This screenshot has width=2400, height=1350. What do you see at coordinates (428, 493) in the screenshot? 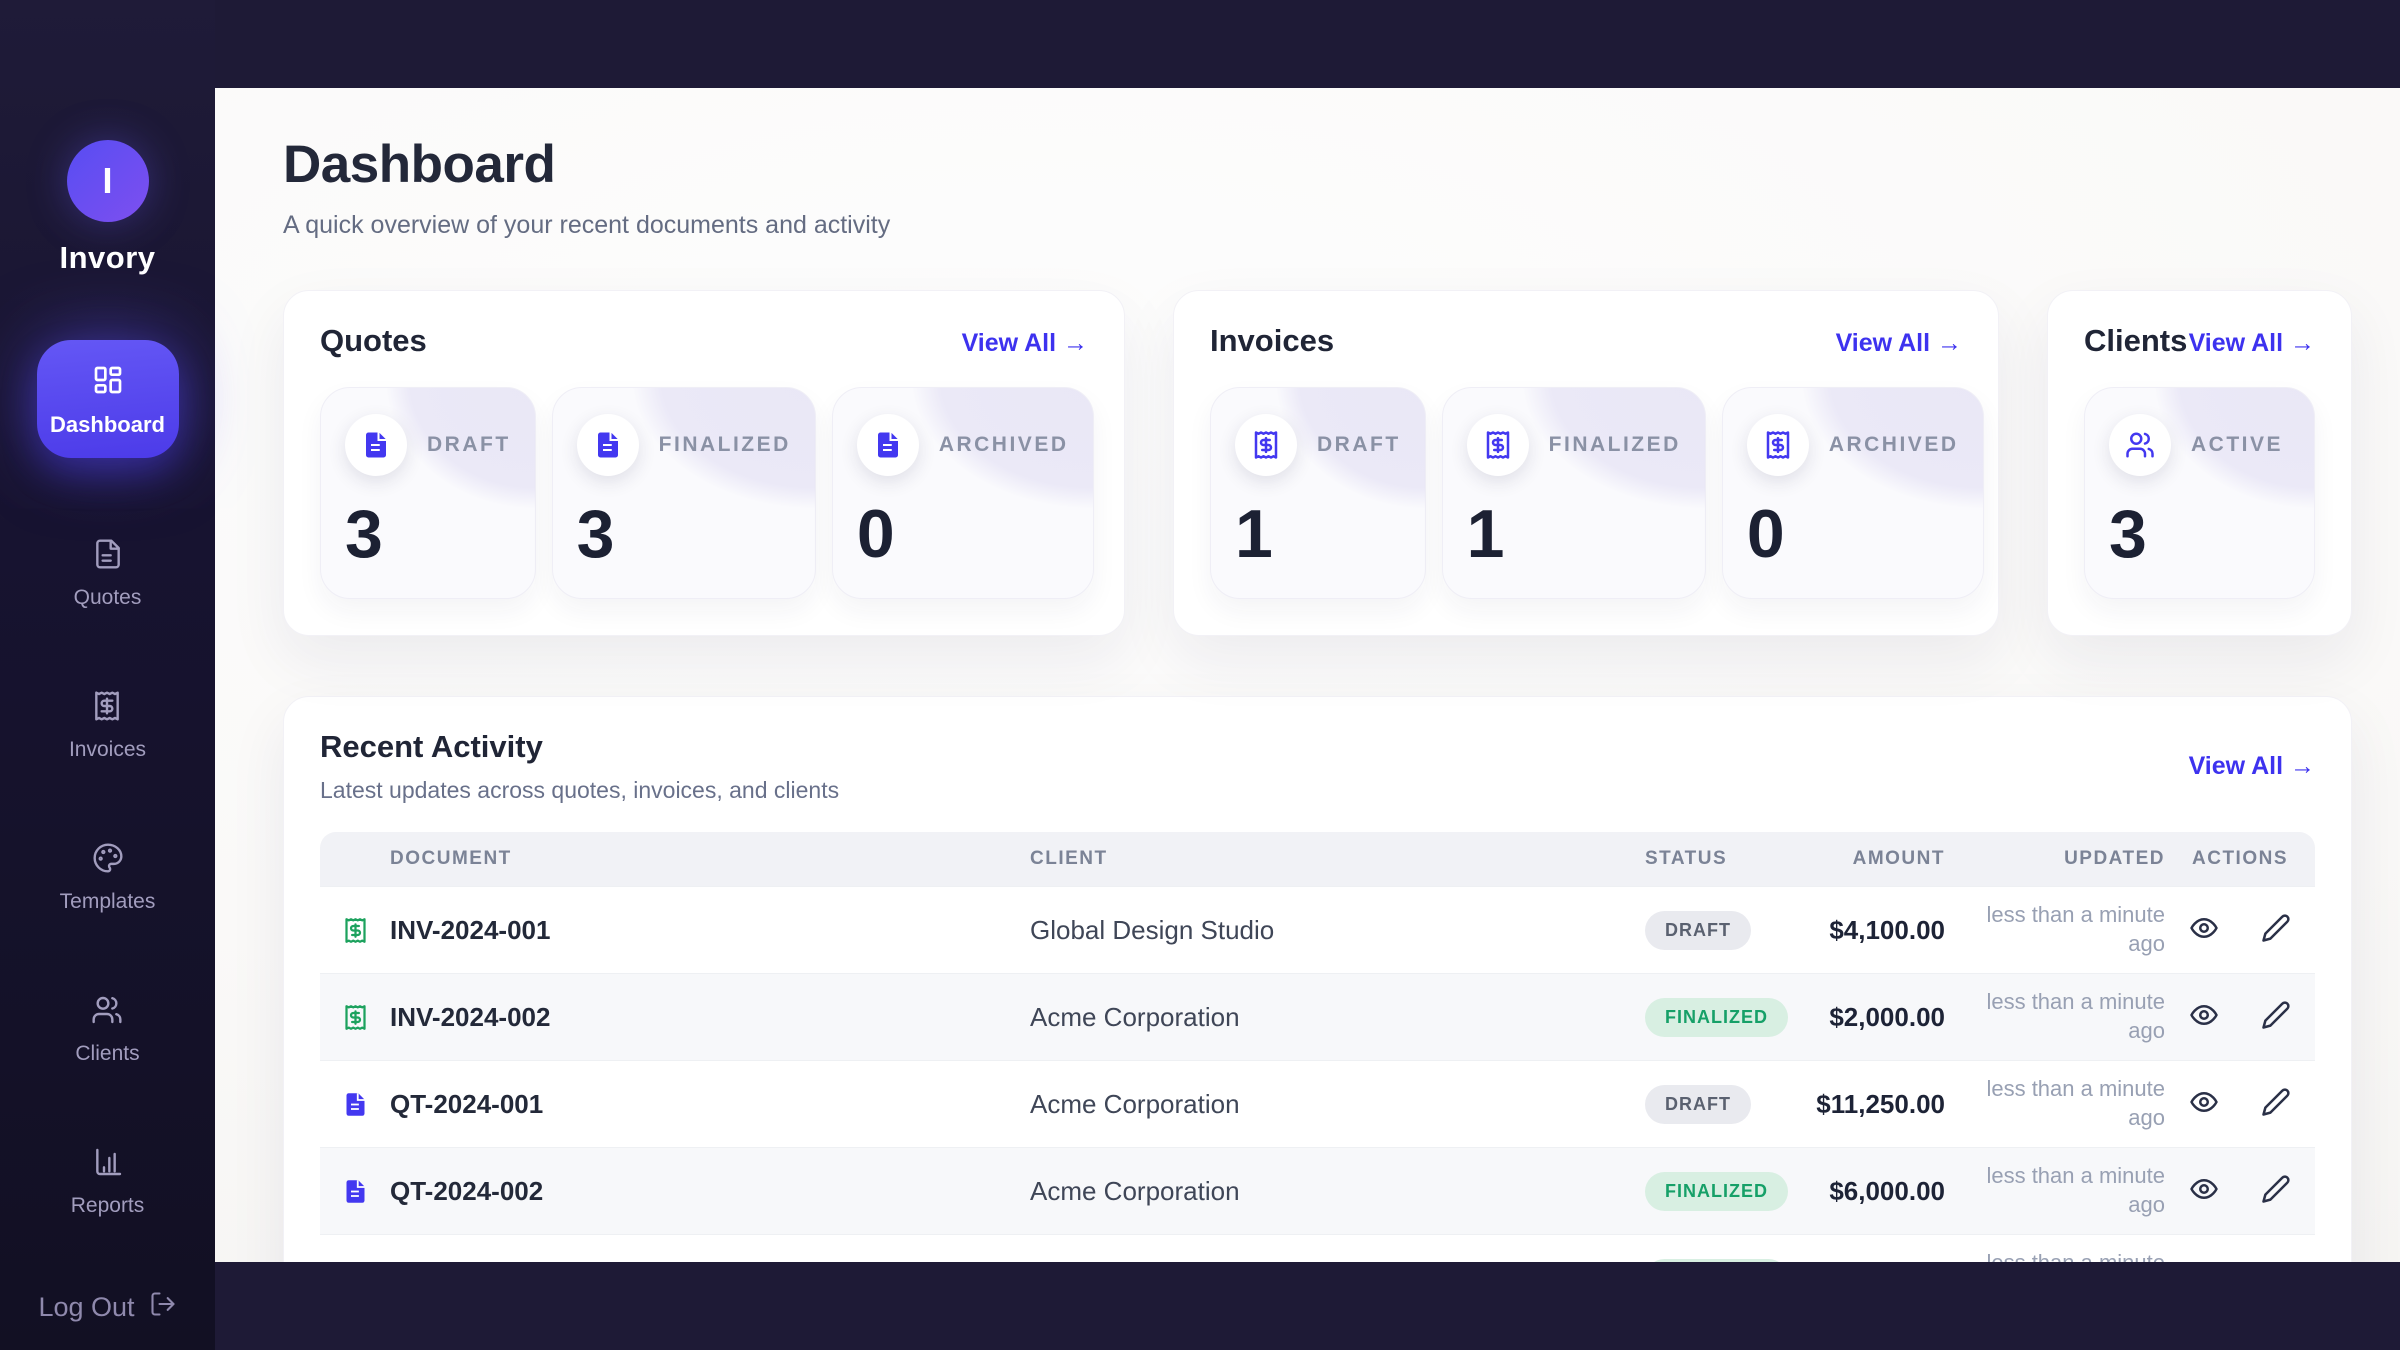
I see `quotes-draft-tile: DRAFT 3` at bounding box center [428, 493].